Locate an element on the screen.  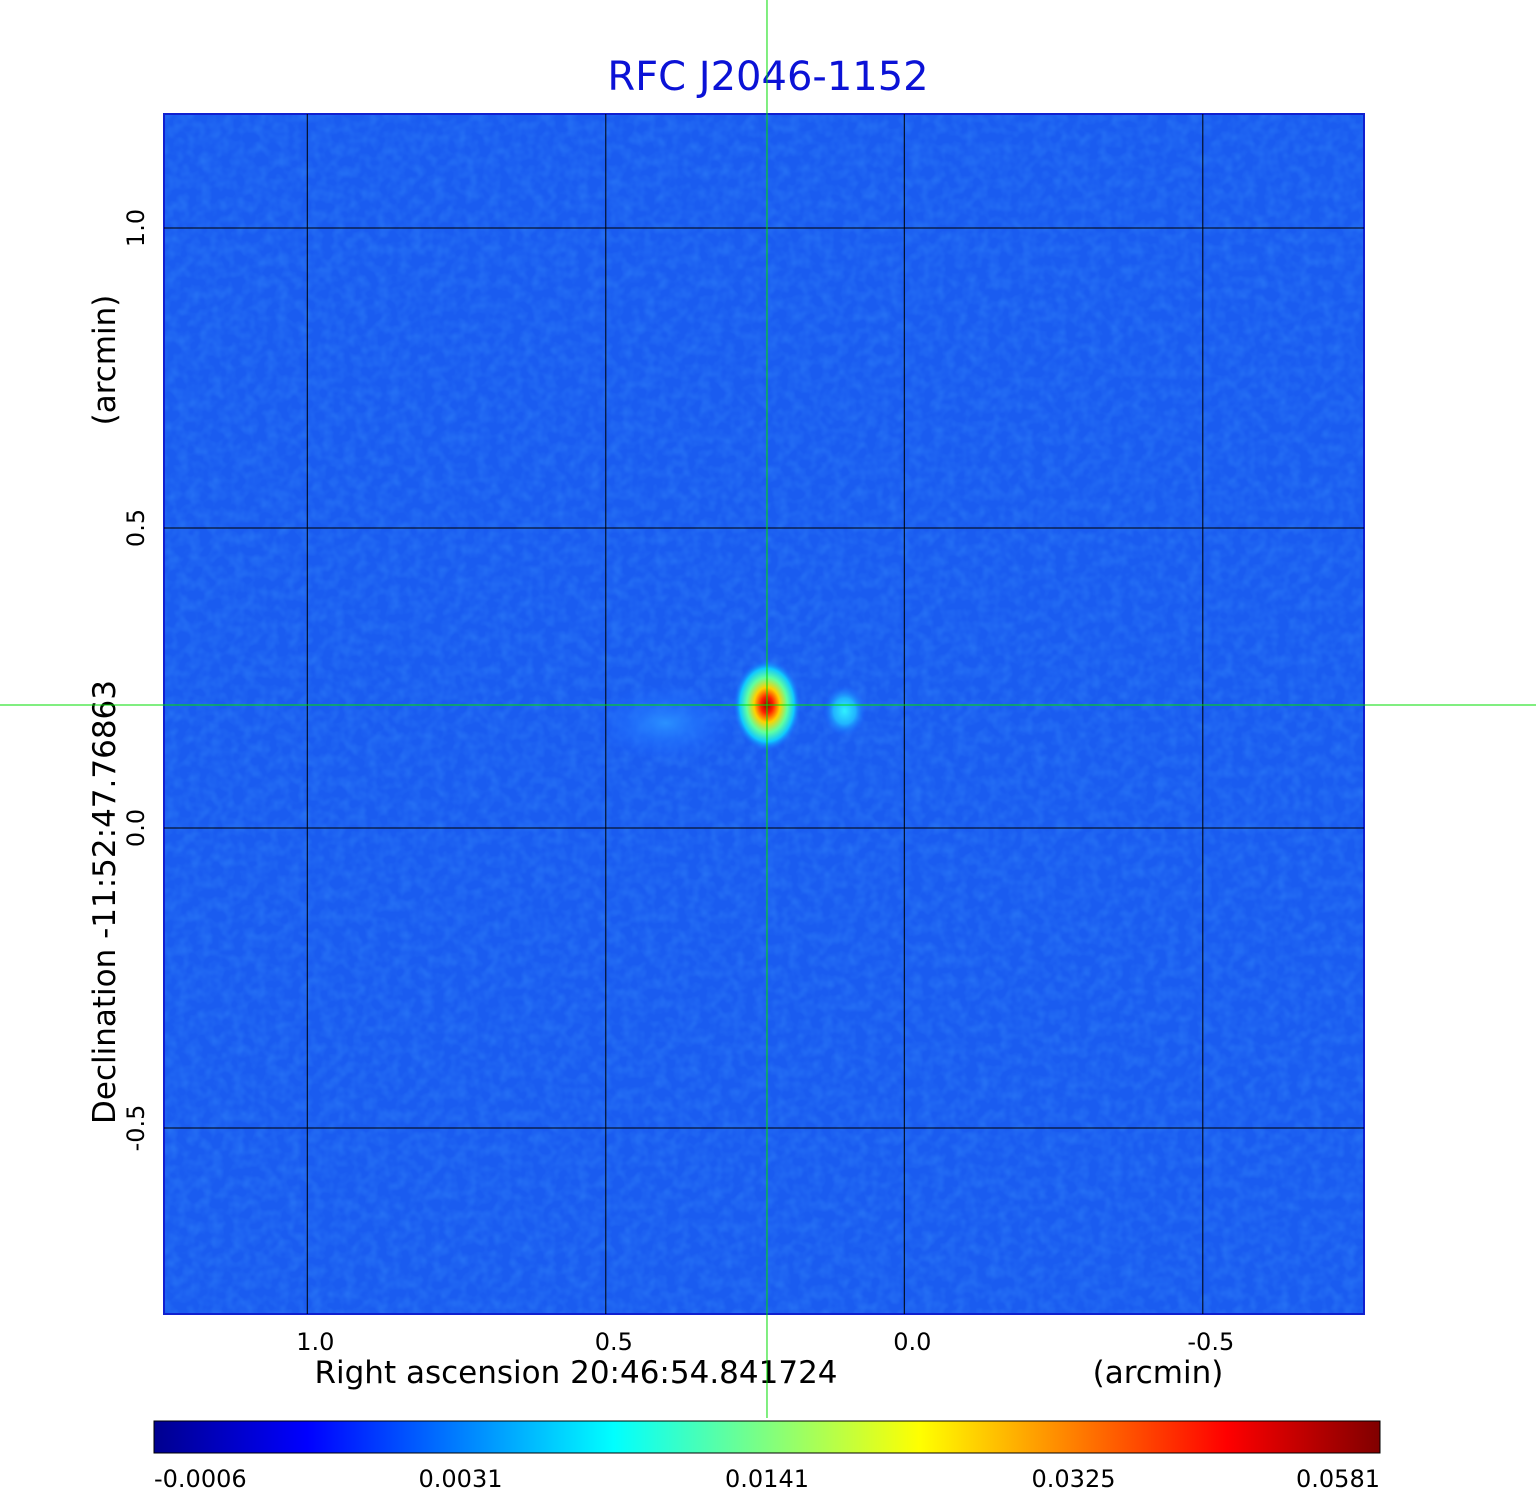
y-axis-label: Declination -11:52:47.76863 is located at coordinates (105, 902).